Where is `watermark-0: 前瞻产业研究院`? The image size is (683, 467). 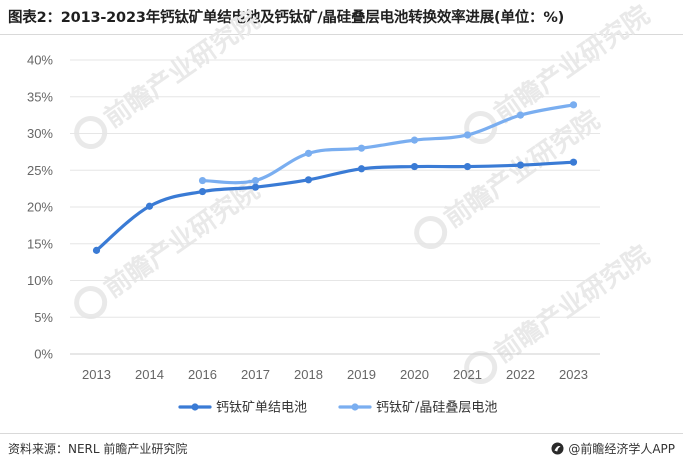
watermark-0: 前瞻产业研究院 is located at coordinates (169, 77).